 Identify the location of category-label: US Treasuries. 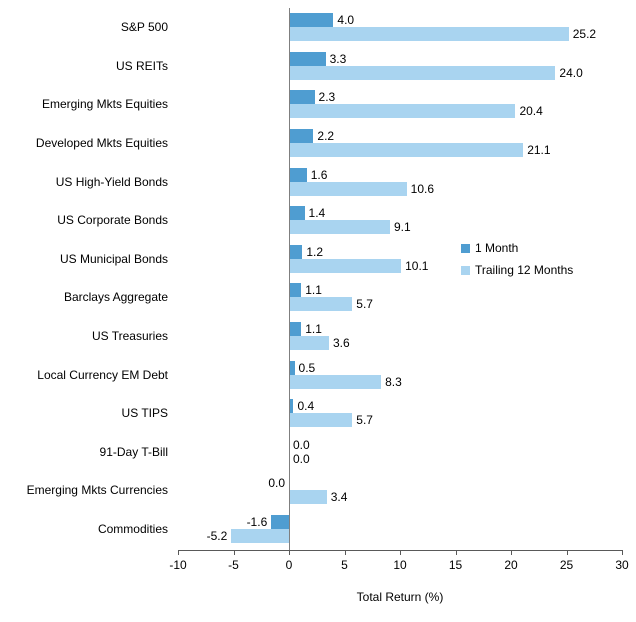
(129, 336).